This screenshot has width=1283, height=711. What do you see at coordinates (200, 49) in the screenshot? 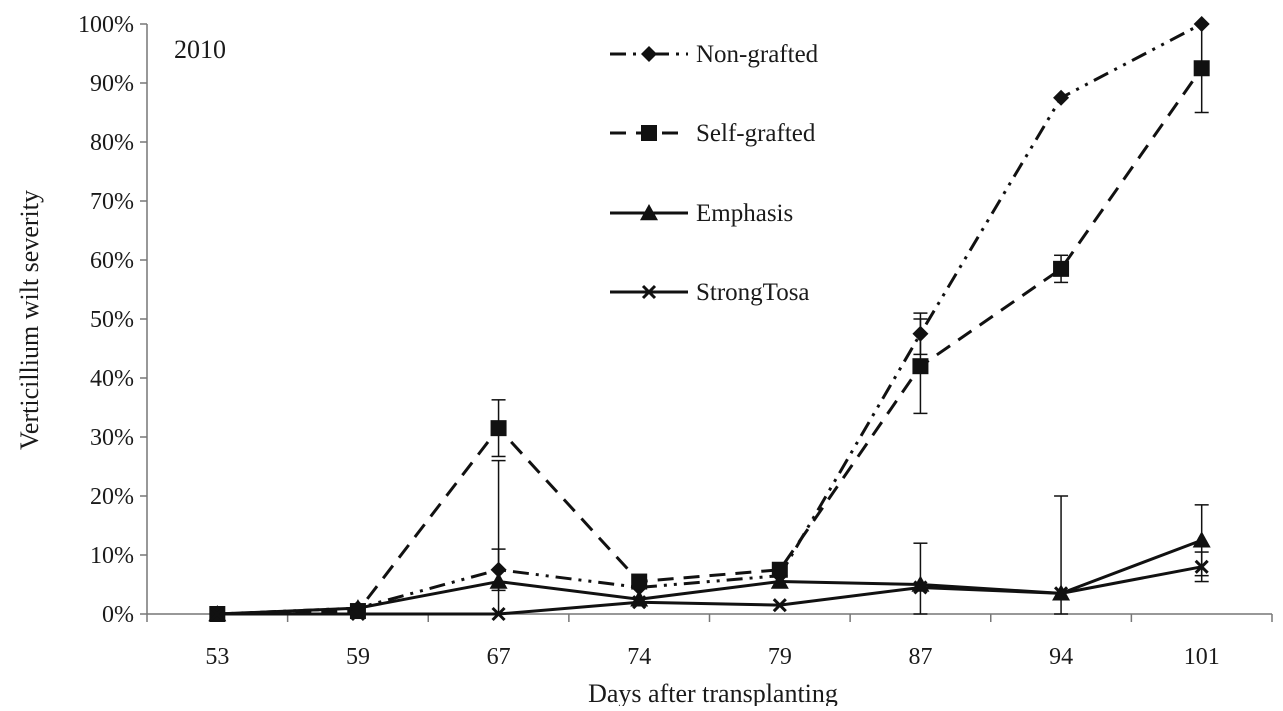
I see `year-annotation: 2010` at bounding box center [200, 49].